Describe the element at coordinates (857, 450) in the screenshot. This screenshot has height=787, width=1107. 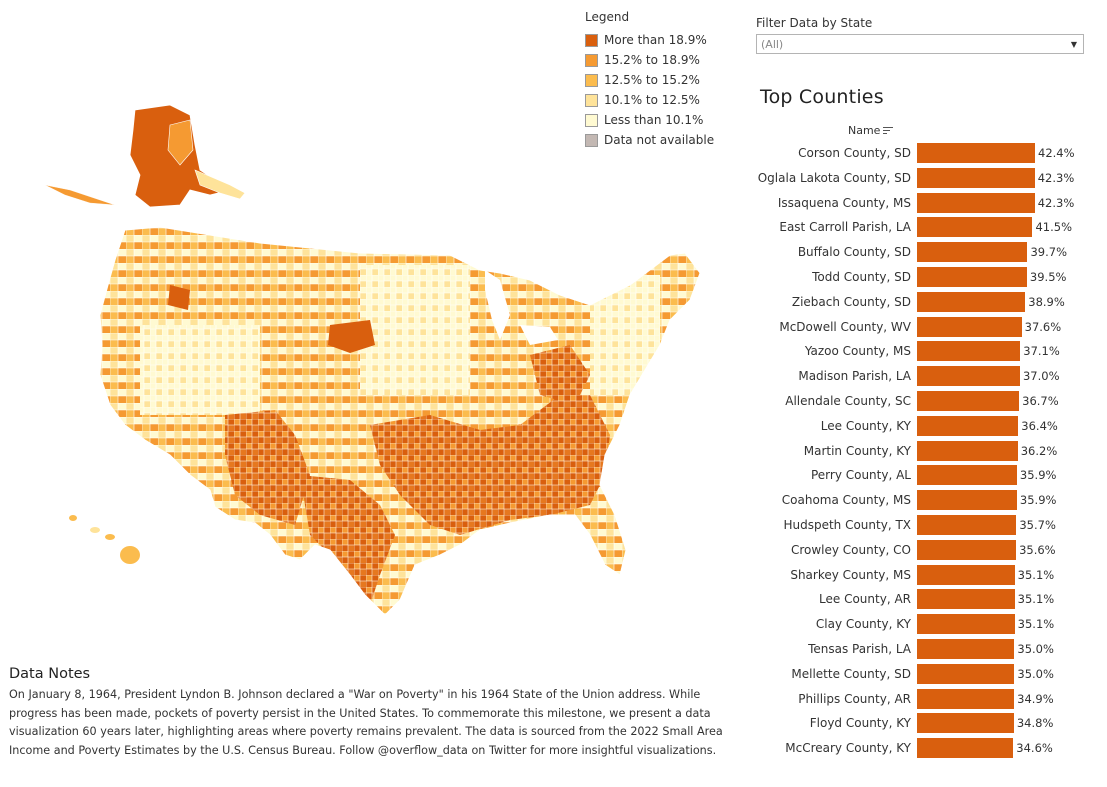
I see `county-name: Martin County, KY` at that location.